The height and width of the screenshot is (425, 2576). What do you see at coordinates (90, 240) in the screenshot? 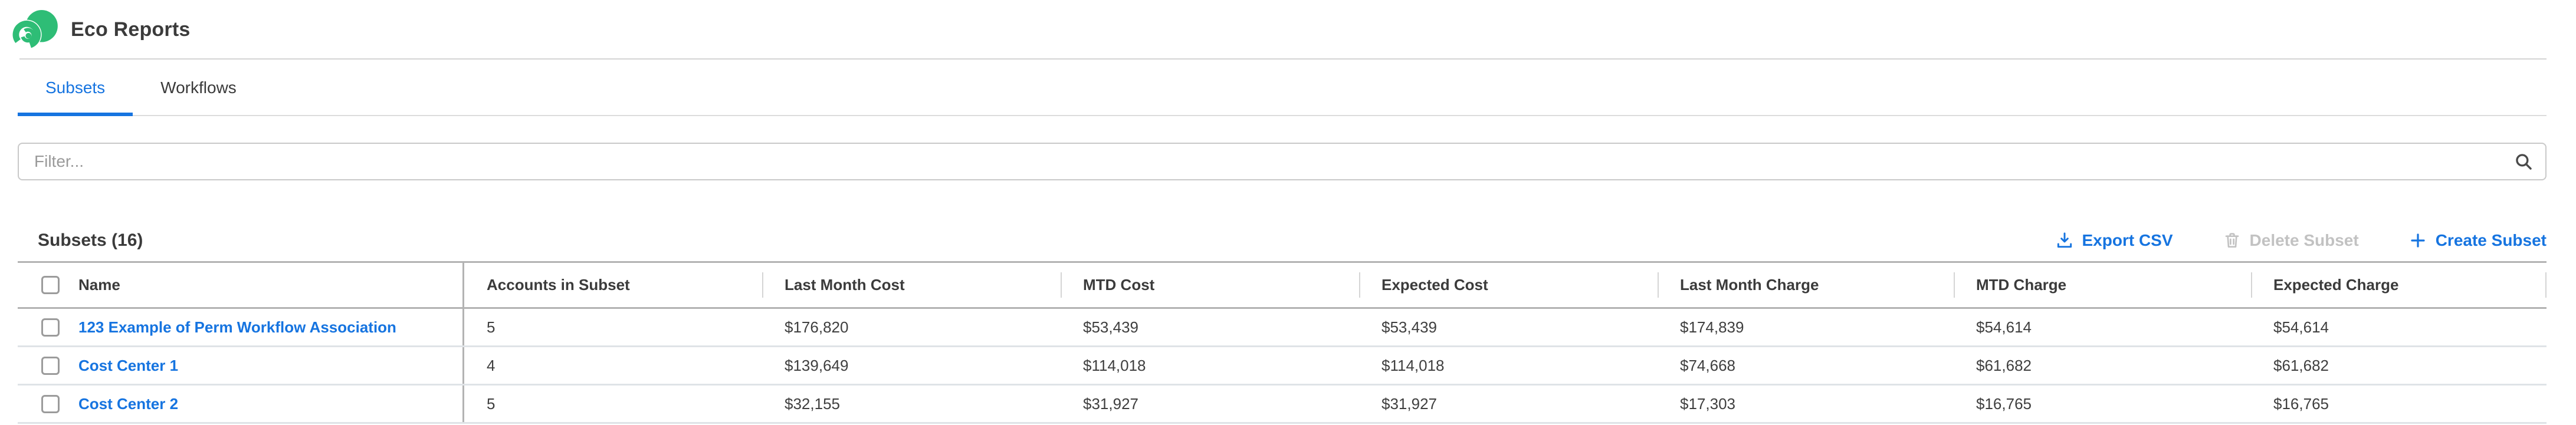
I see `section-heading: Subsets (16)` at bounding box center [90, 240].